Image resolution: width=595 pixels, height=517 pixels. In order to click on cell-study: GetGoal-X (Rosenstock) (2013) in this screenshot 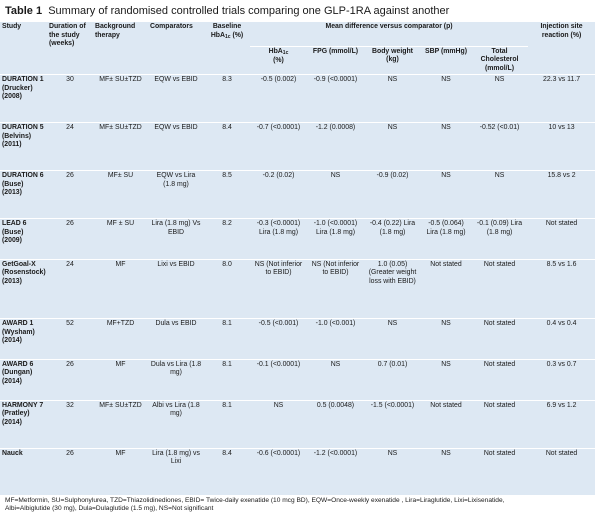, I will do `click(23, 288)`.